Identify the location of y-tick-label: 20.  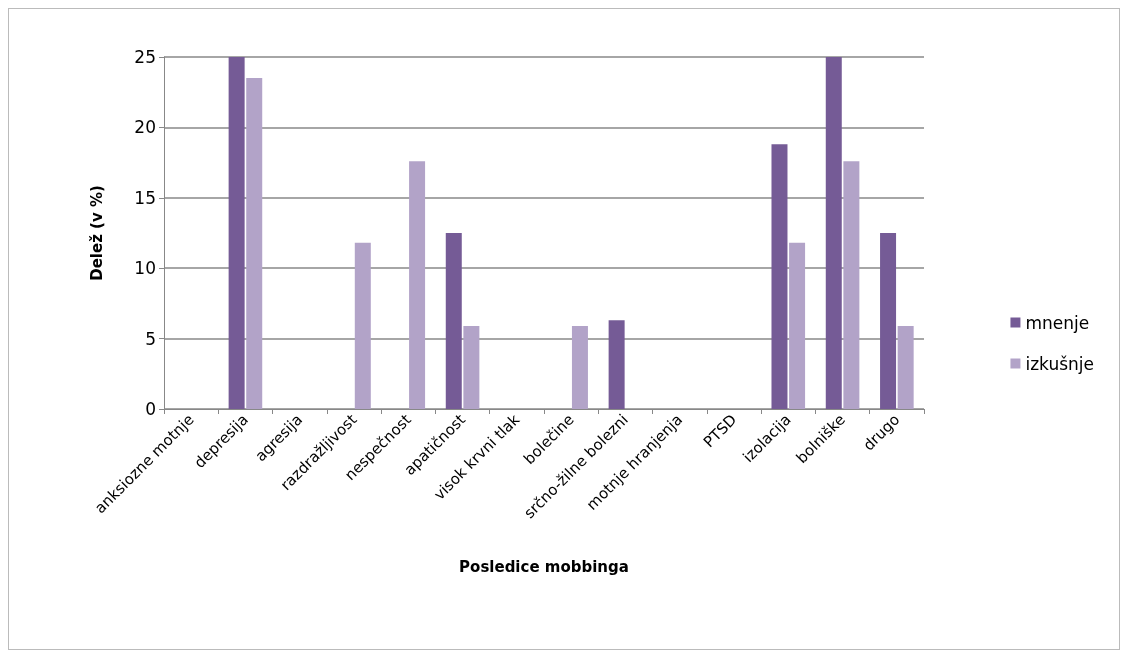
(145, 127).